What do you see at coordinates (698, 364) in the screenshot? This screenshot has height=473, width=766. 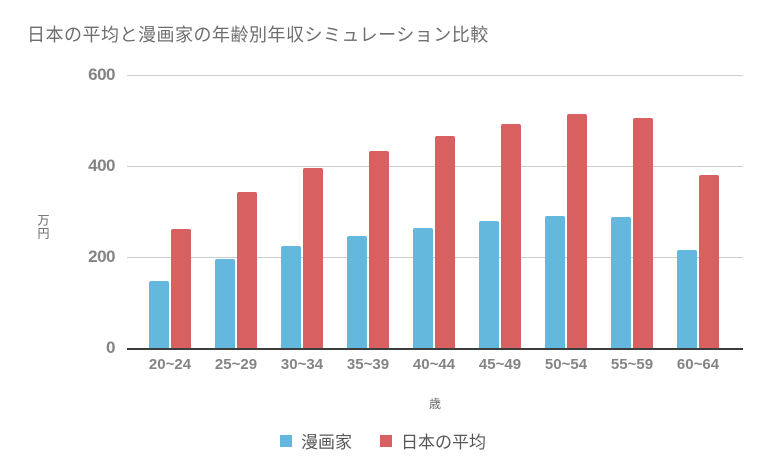 I see `x-tick-label-60~64: 60~64` at bounding box center [698, 364].